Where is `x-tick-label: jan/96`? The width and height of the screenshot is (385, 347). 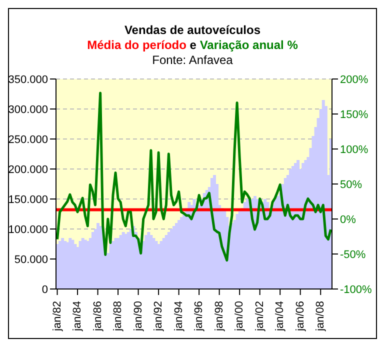 x-tick-label: jan/96 is located at coordinates (199, 316).